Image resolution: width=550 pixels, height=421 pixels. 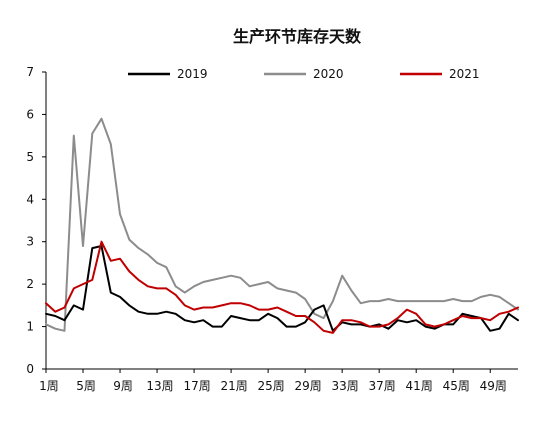 What do you see at coordinates (328, 74) in the screenshot?
I see `legend-label-2020: 2020` at bounding box center [328, 74].